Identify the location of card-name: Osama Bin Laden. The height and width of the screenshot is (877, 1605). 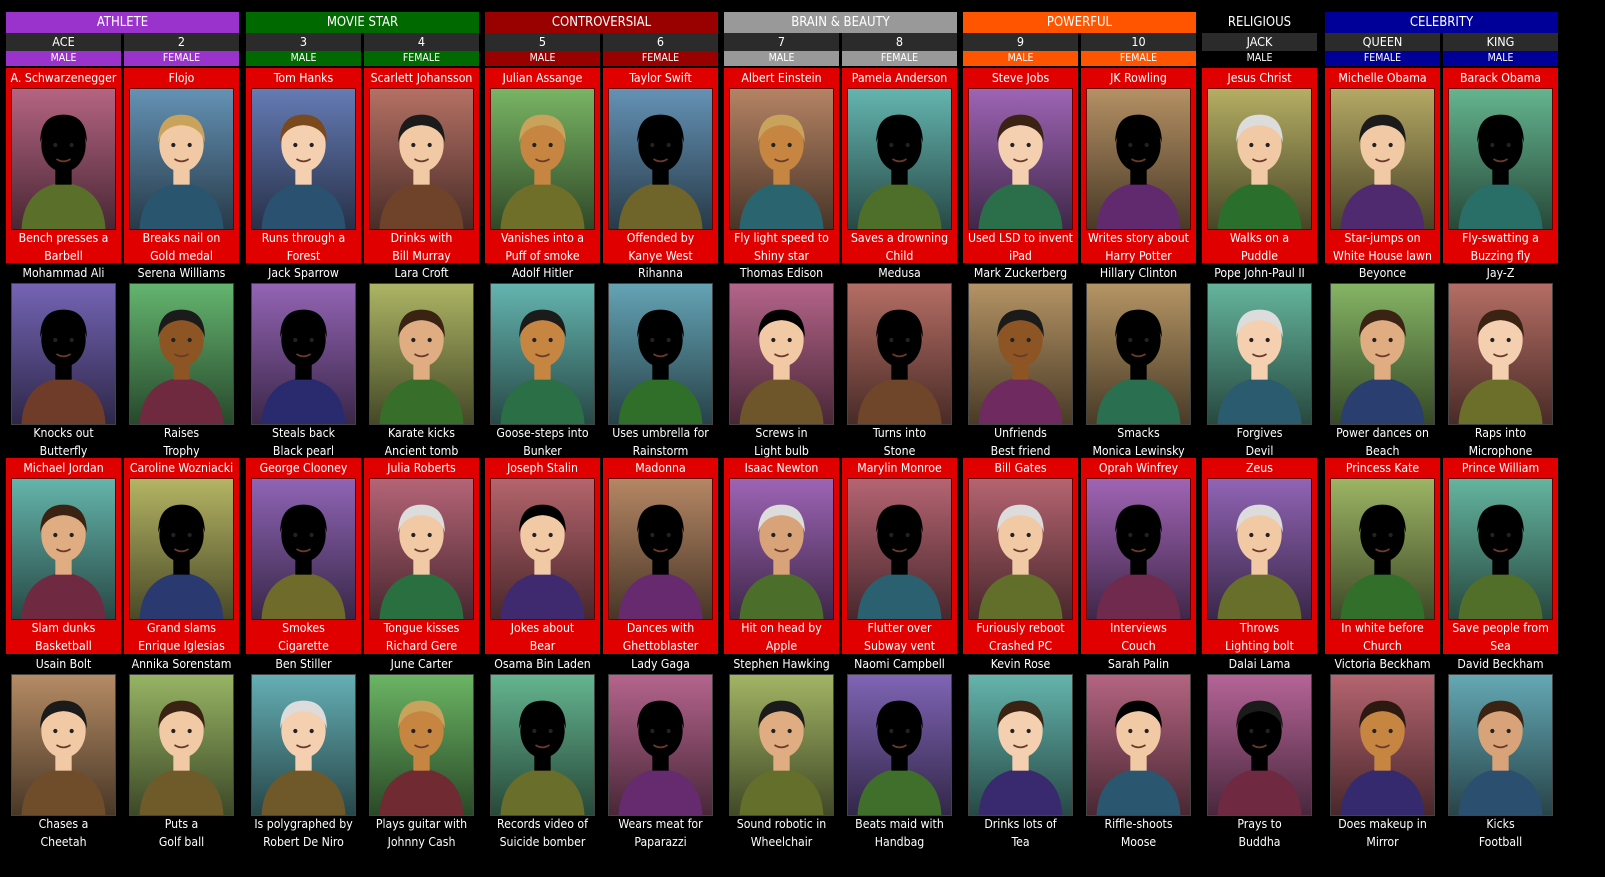
(542, 664).